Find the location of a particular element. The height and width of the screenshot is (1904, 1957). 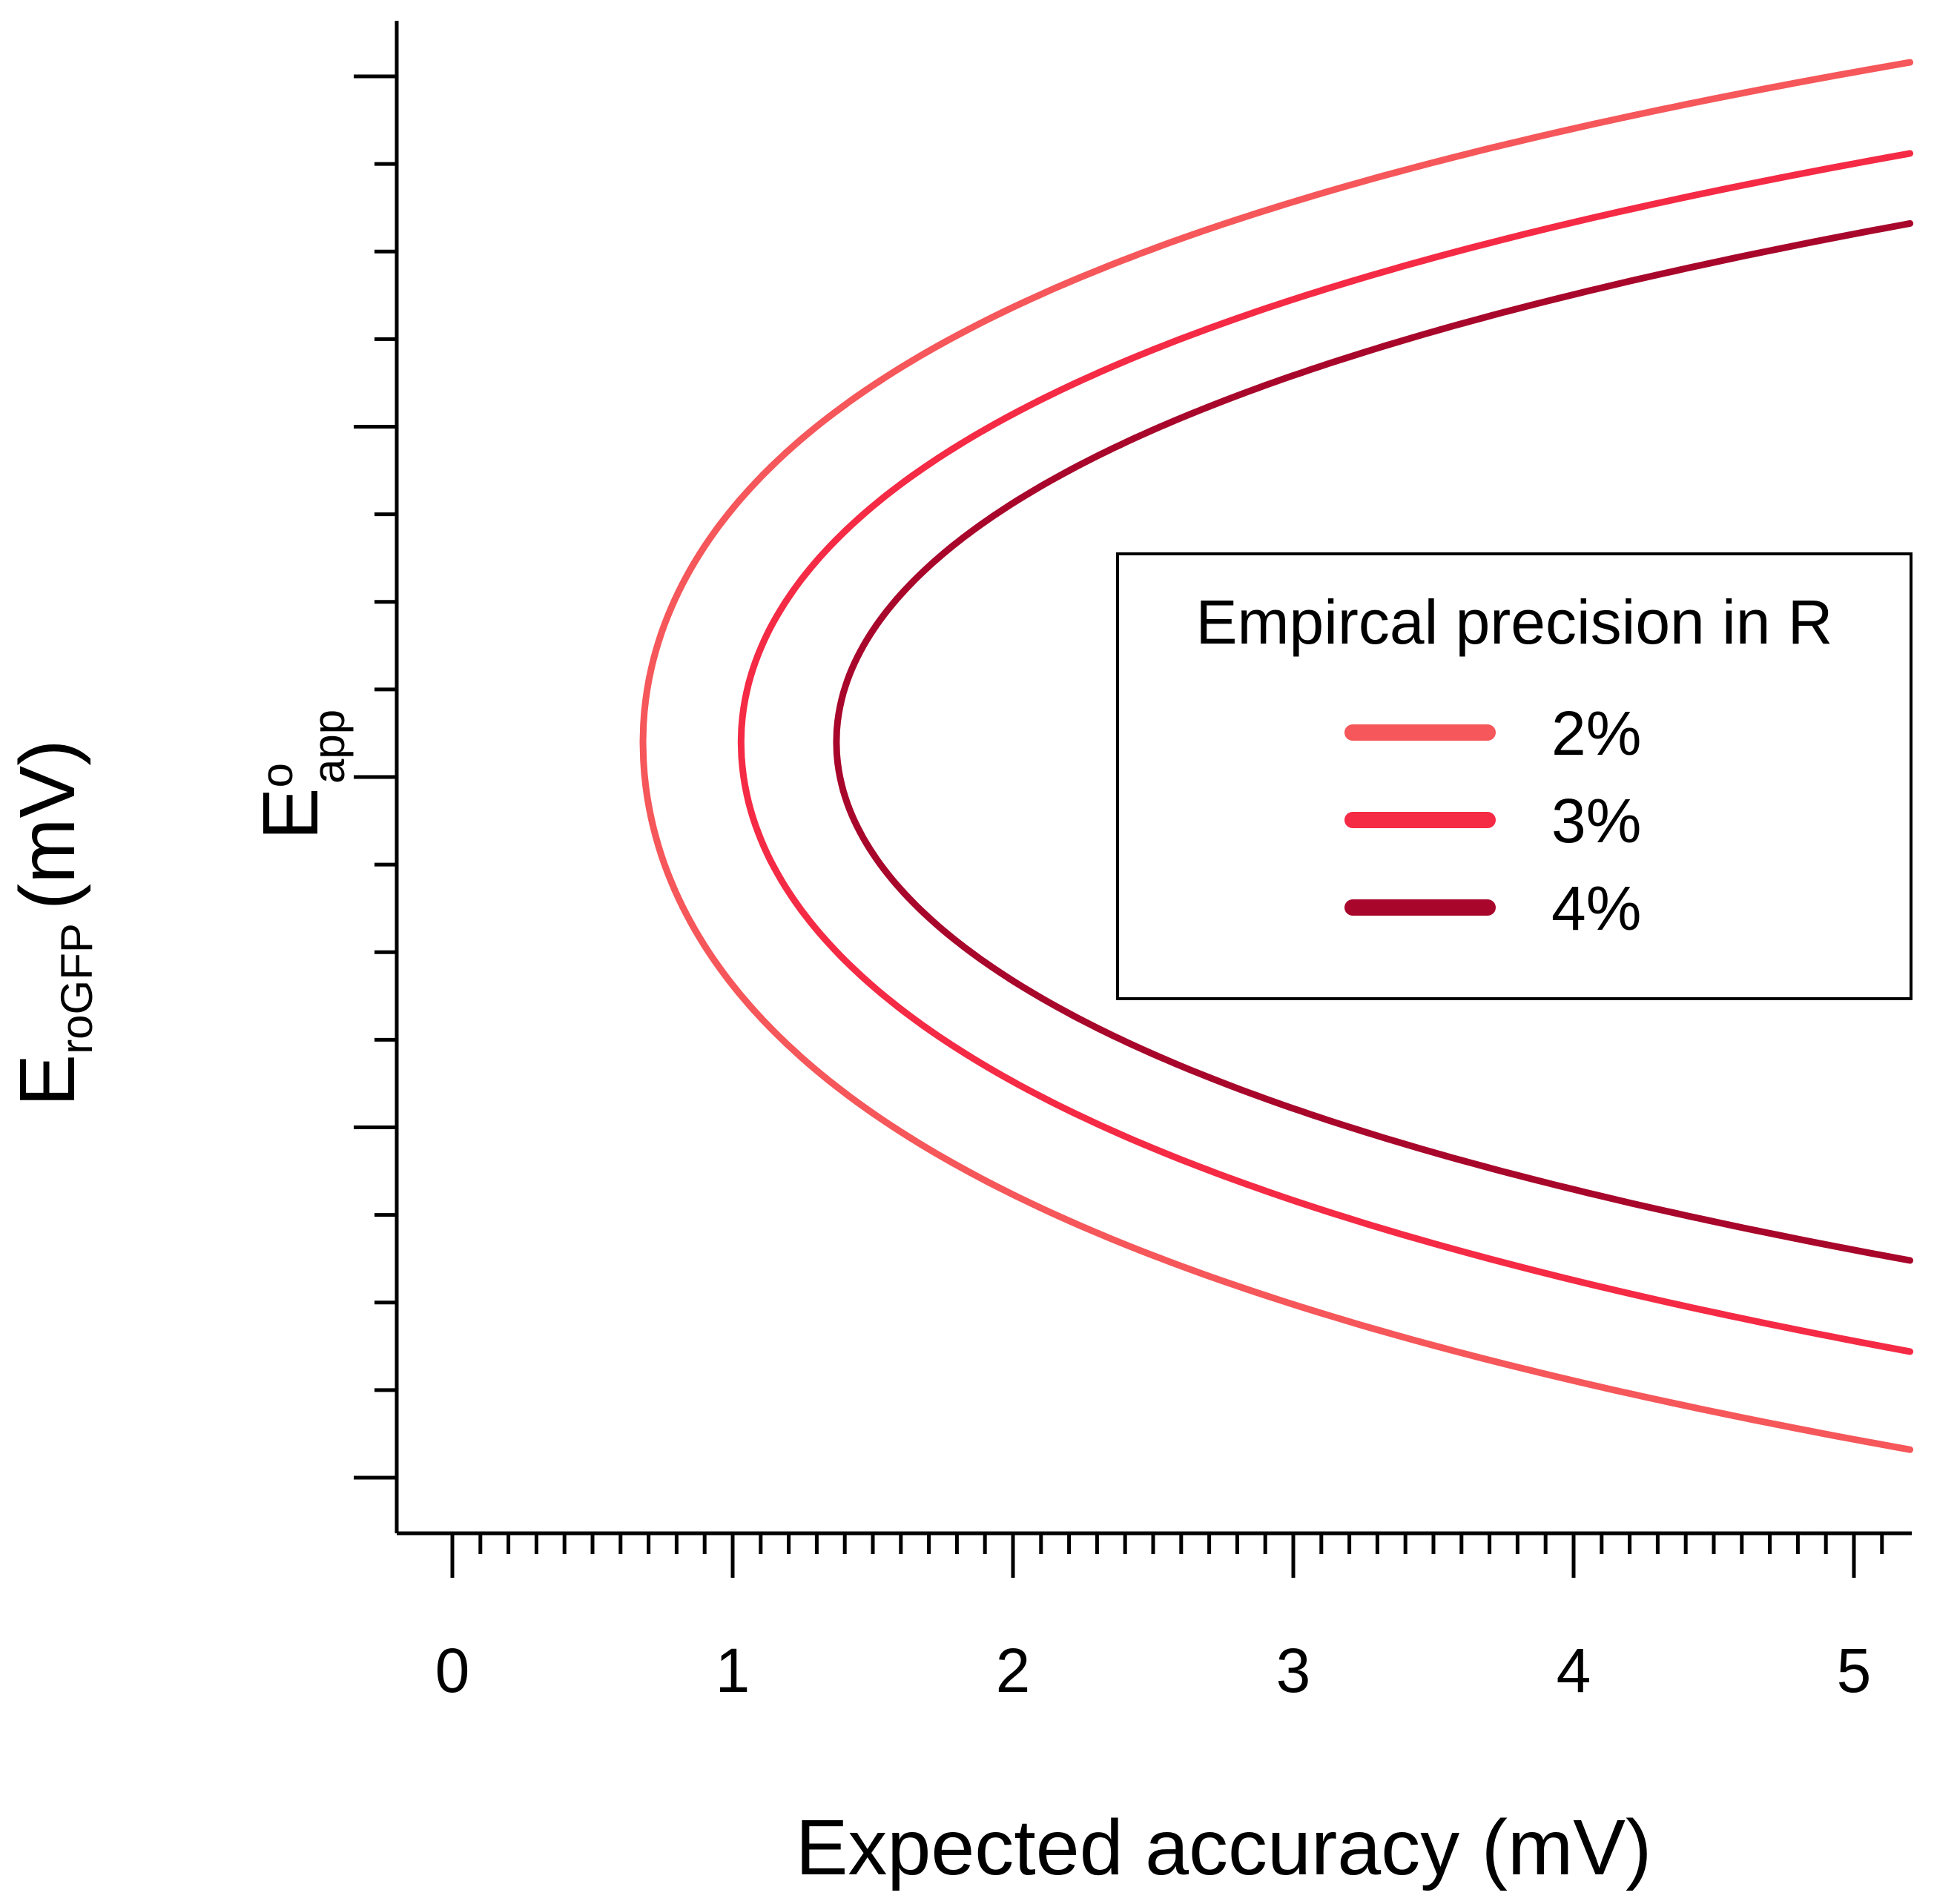

x-tick-label: 5 is located at coordinates (1855, 1670).